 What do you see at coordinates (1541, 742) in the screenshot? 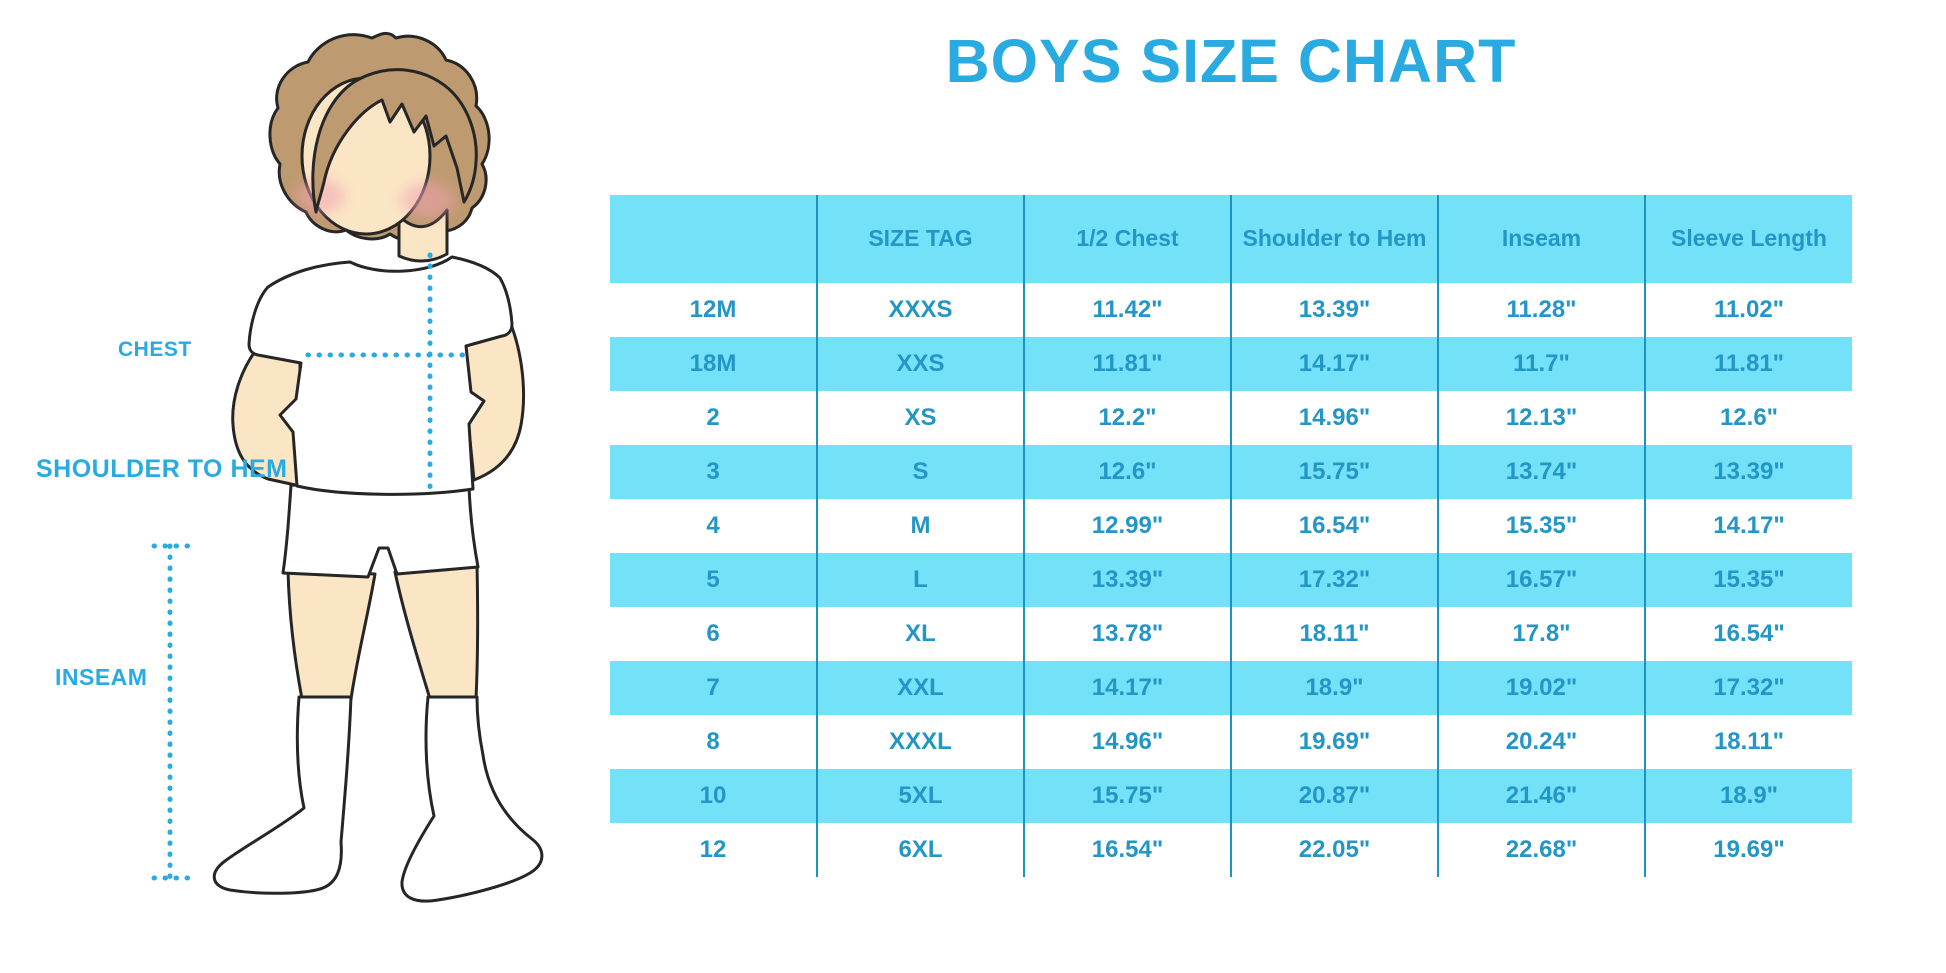
I see `inseam-value: 20.24"` at bounding box center [1541, 742].